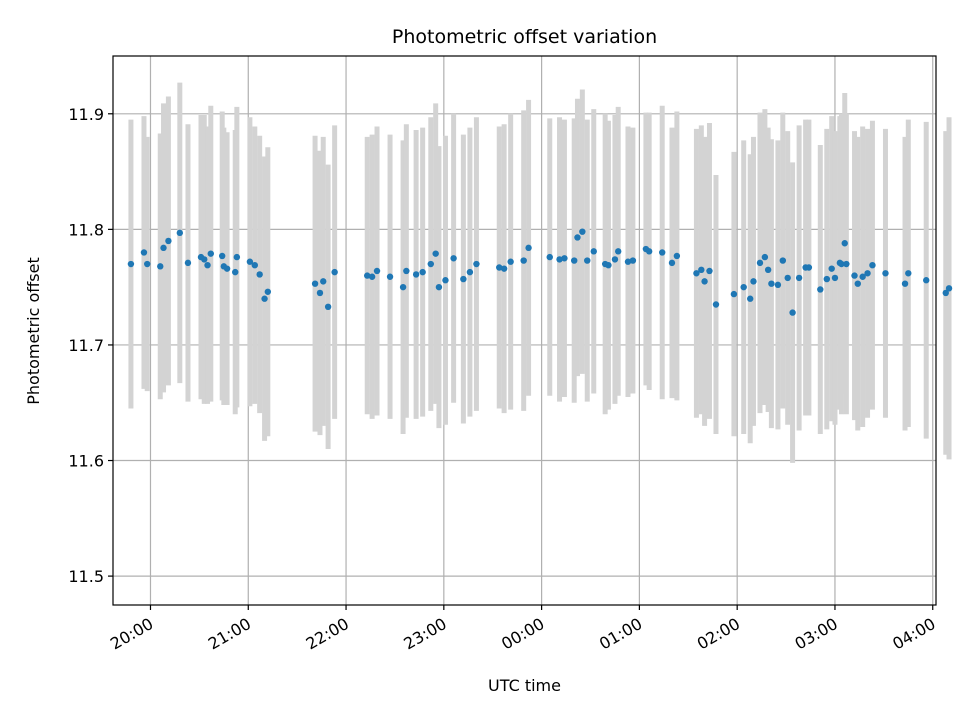 The width and height of the screenshot is (960, 720). What do you see at coordinates (540, 272) in the screenshot?
I see `data-points` at bounding box center [540, 272].